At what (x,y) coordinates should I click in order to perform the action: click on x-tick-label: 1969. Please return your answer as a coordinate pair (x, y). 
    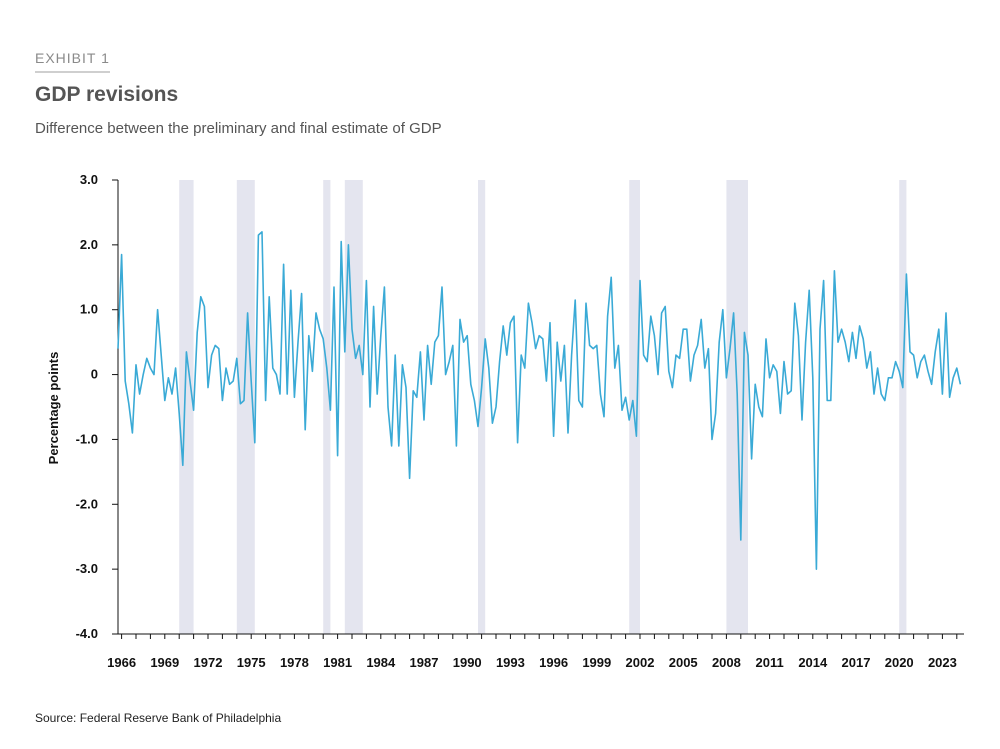
    Looking at the image, I should click on (164, 662).